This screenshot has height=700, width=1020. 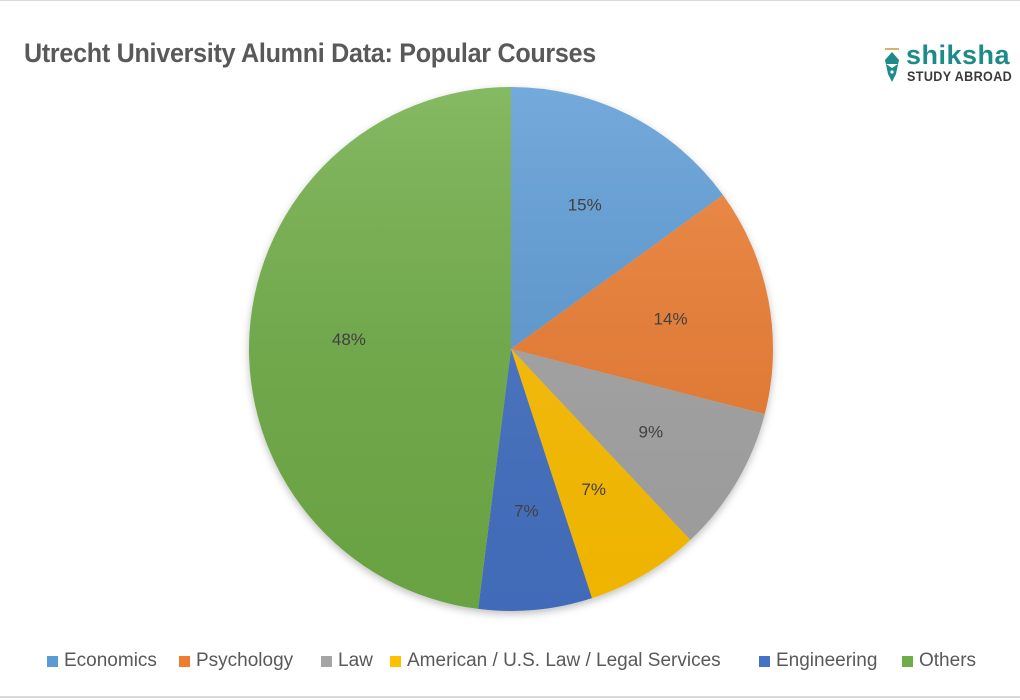 What do you see at coordinates (110, 660) in the screenshot?
I see `legend-label: Economics` at bounding box center [110, 660].